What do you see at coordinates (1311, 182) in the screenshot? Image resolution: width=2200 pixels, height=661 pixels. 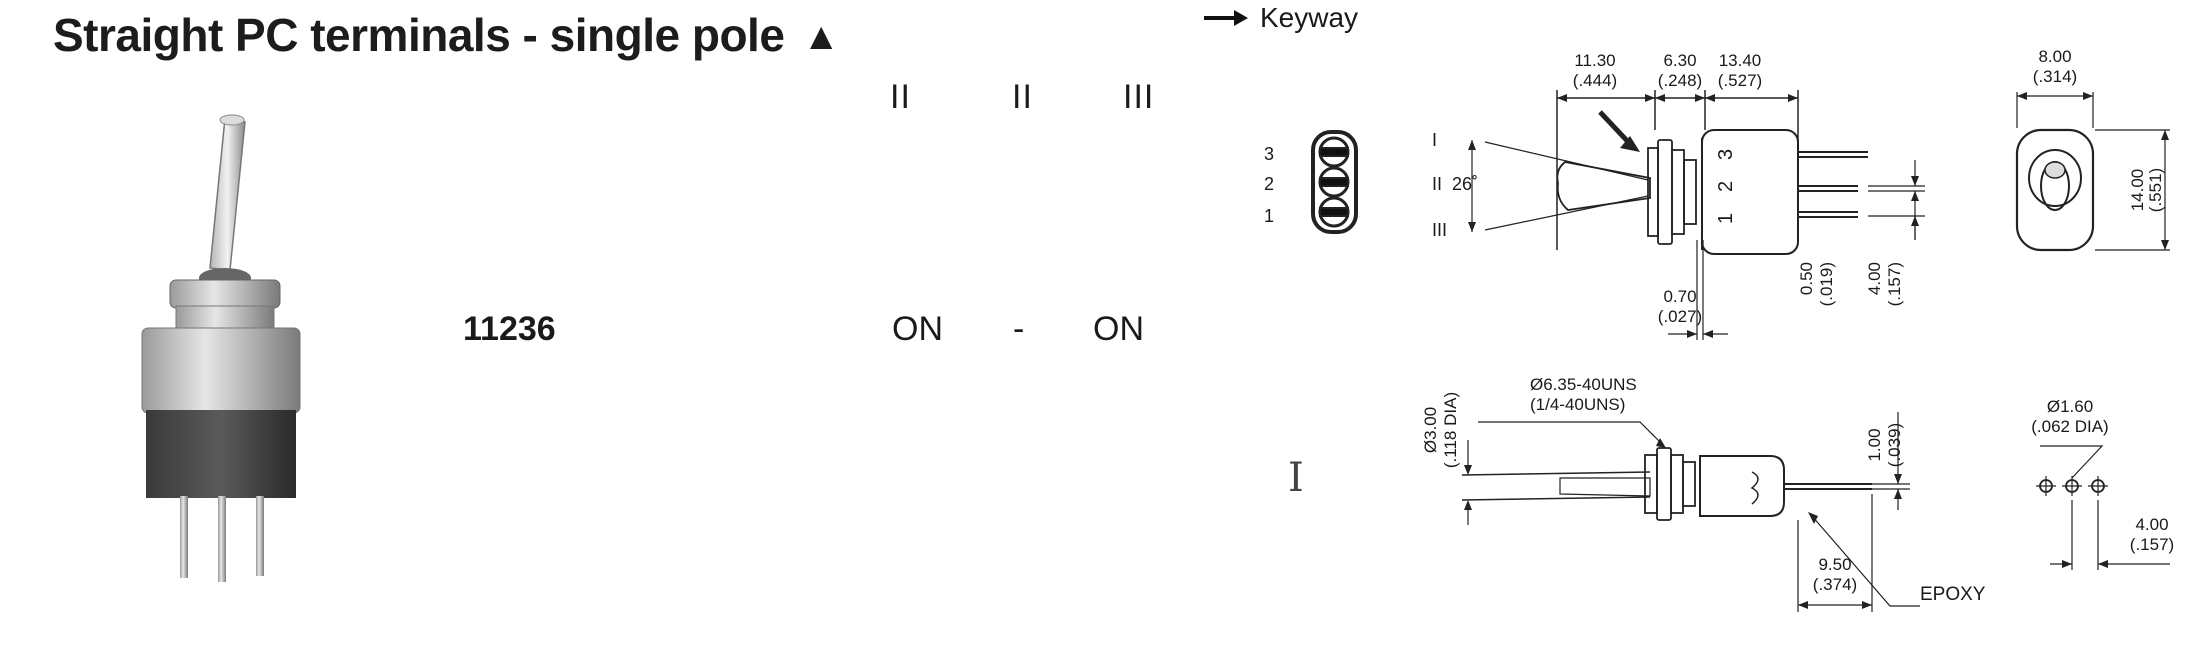 I see `terminal-front-view: 3 2 1` at bounding box center [1311, 182].